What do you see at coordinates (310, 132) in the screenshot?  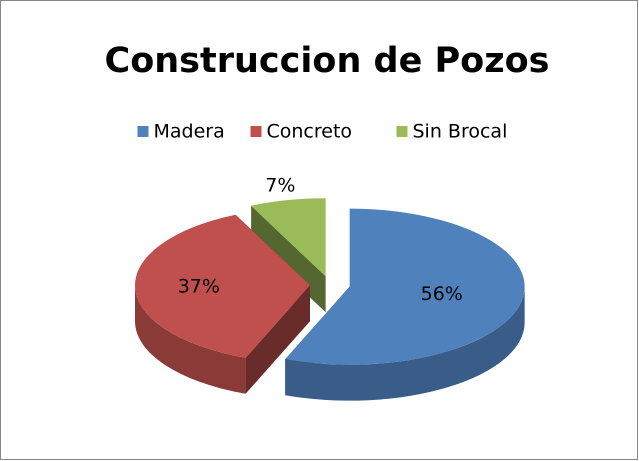 I see `legend-label: Concreto` at bounding box center [310, 132].